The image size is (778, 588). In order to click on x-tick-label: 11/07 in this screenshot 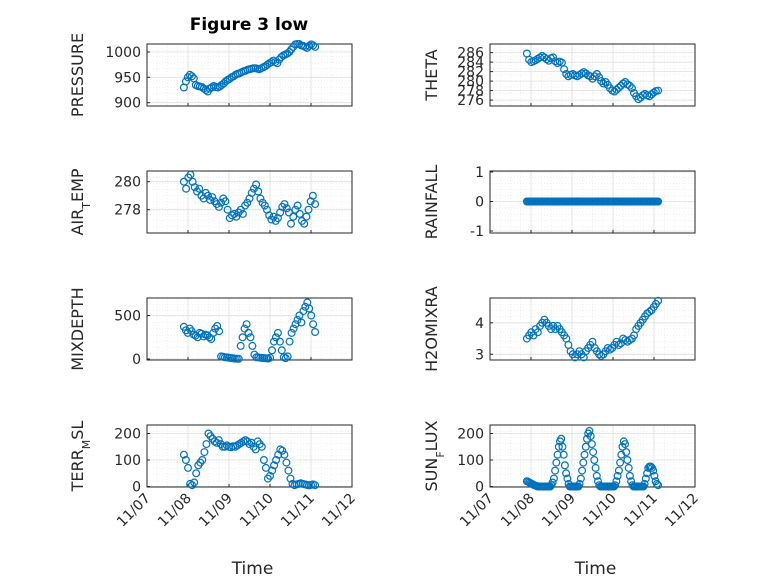, I will do `click(134, 511)`.